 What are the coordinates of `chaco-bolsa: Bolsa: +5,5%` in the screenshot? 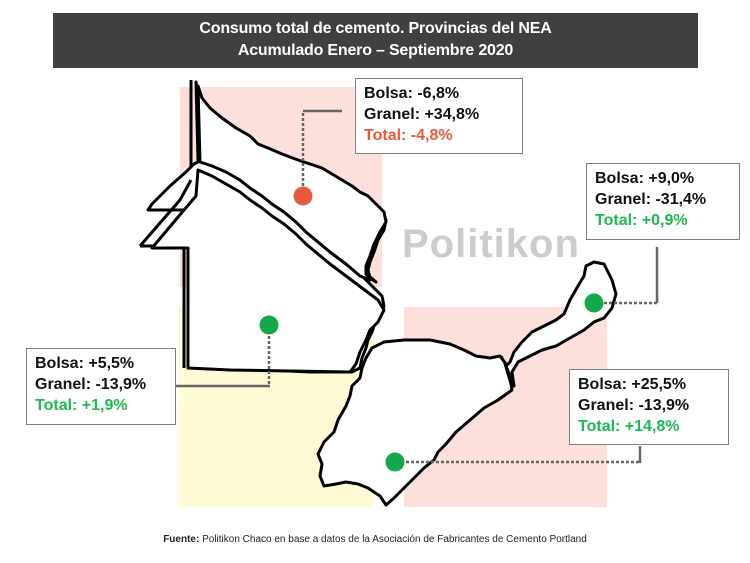 It's located at (85, 363).